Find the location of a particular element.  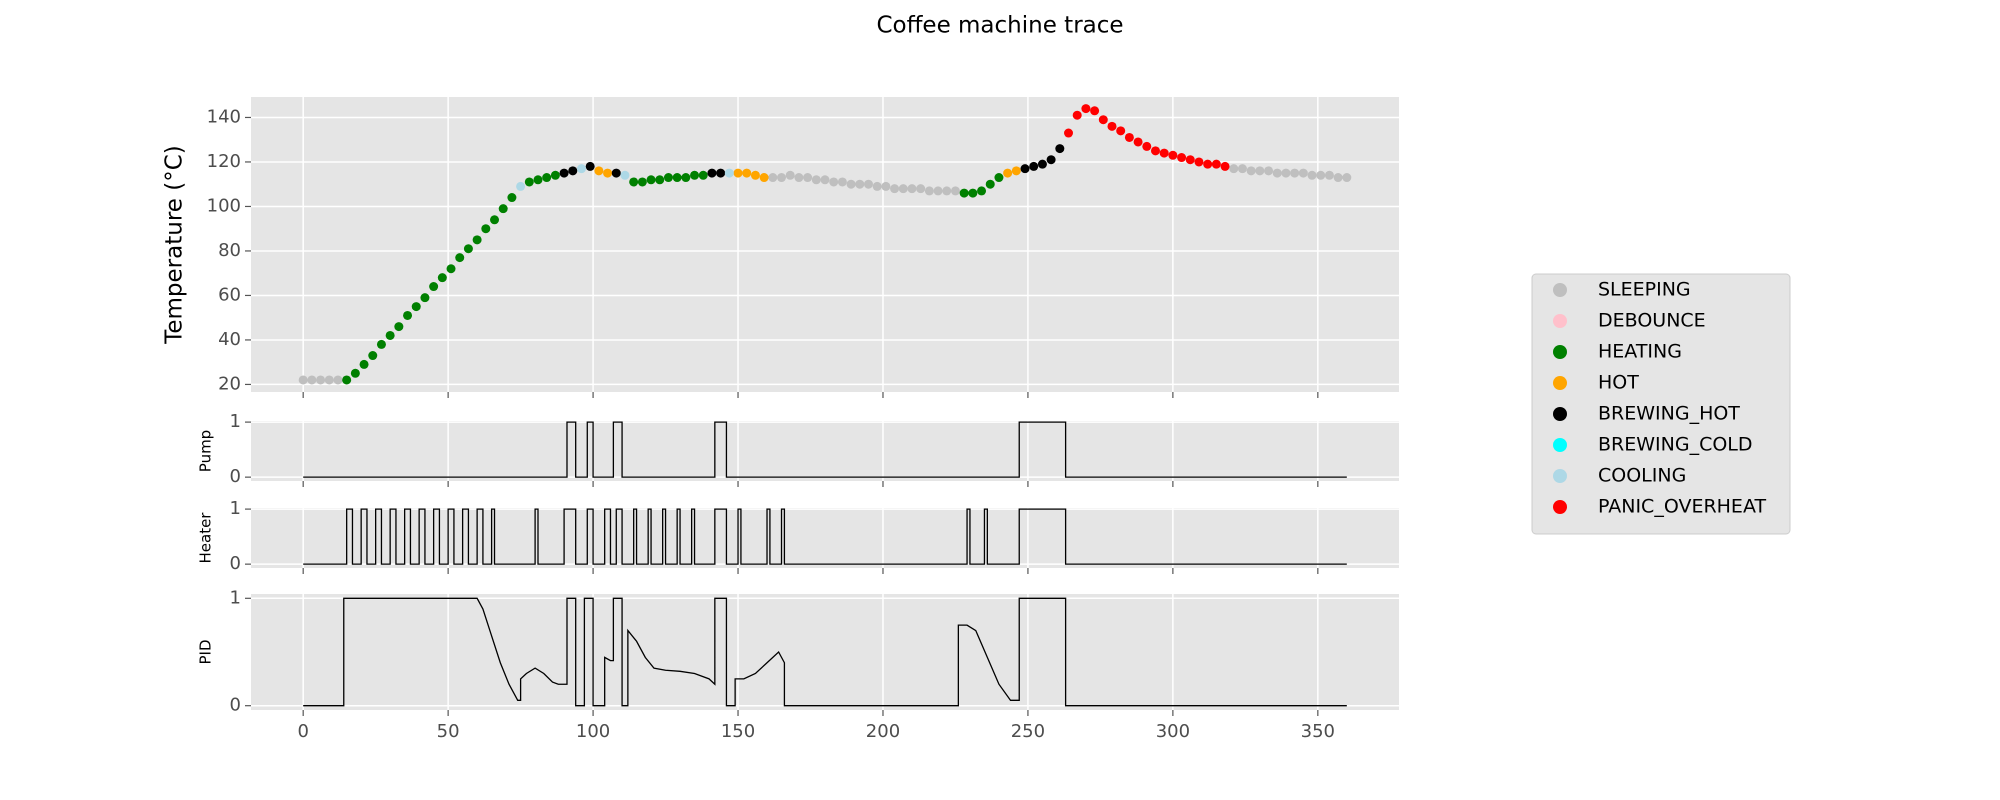

legend-label: HOT is located at coordinates (1618, 383).